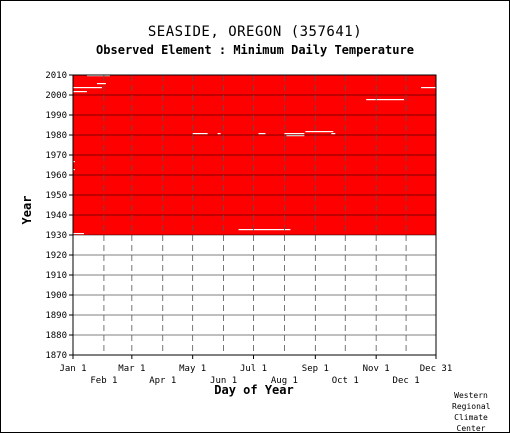 The width and height of the screenshot is (510, 434). What do you see at coordinates (56, 196) in the screenshot?
I see `y-tick-label: 1950` at bounding box center [56, 196].